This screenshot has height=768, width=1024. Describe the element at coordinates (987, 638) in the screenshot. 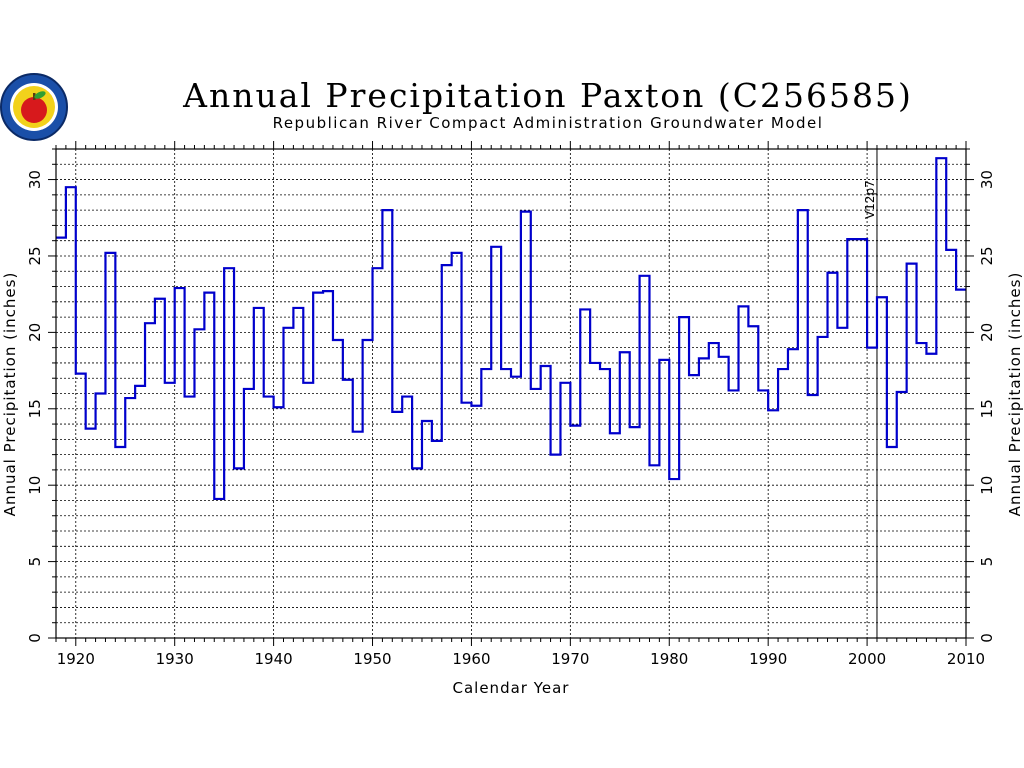

I see `y-tick-label-right: 0` at that location.